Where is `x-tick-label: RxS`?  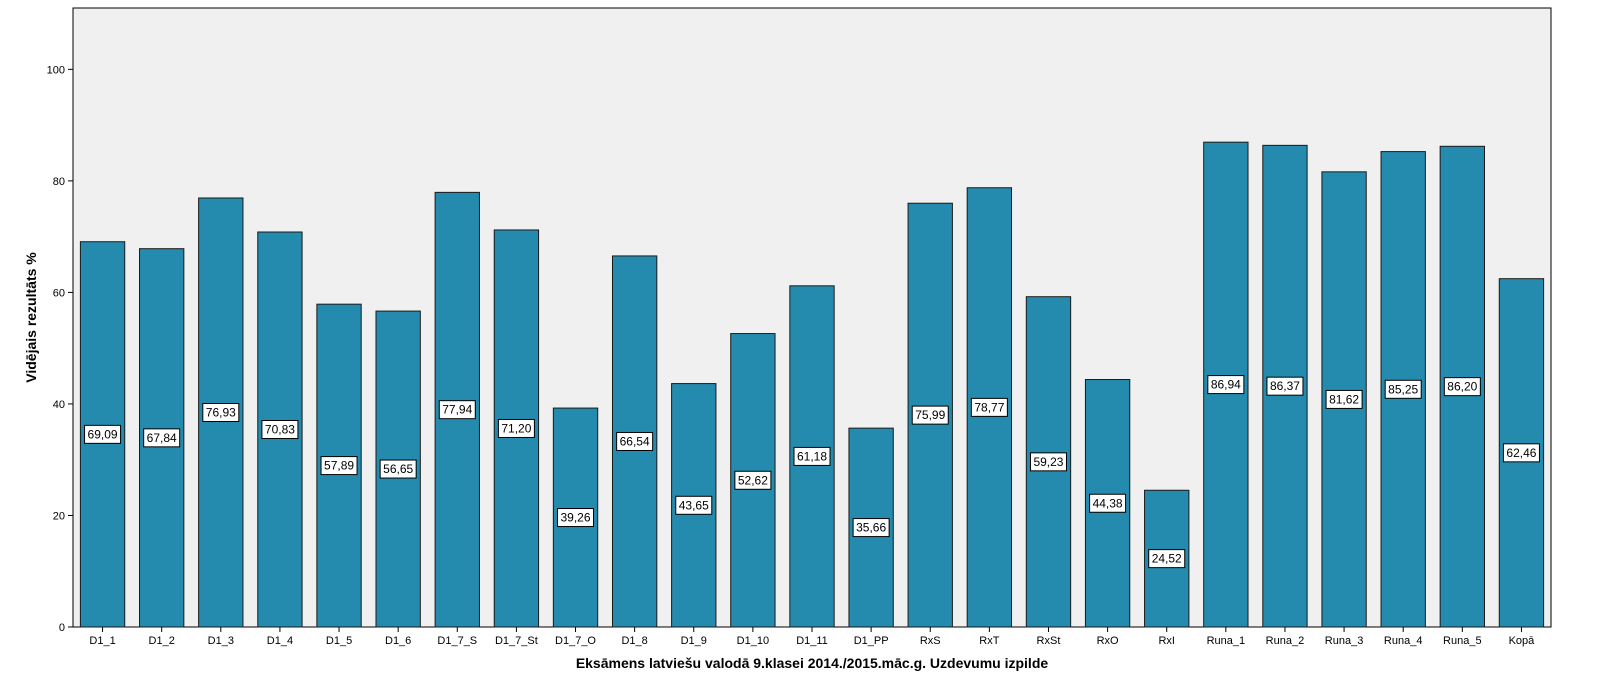
x-tick-label: RxS is located at coordinates (930, 641).